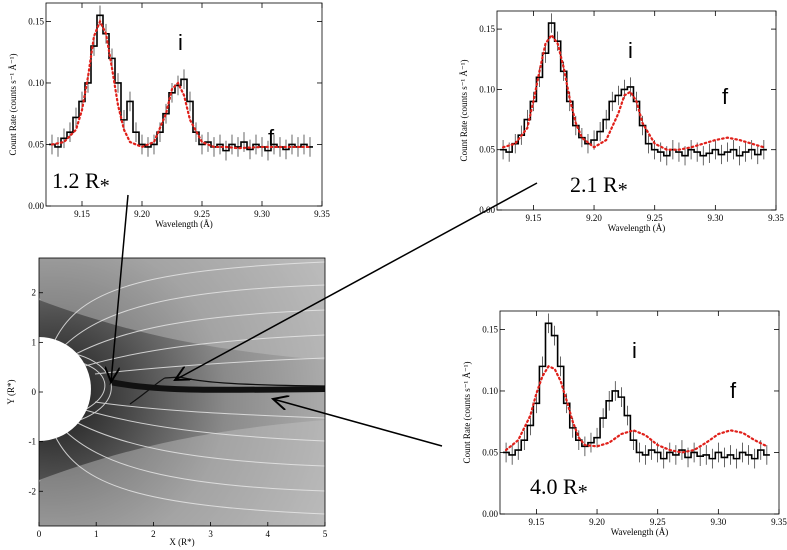 This screenshot has width=787, height=550. Describe the element at coordinates (34, 392) in the screenshot. I see `image-y-tick-label: 0` at that location.